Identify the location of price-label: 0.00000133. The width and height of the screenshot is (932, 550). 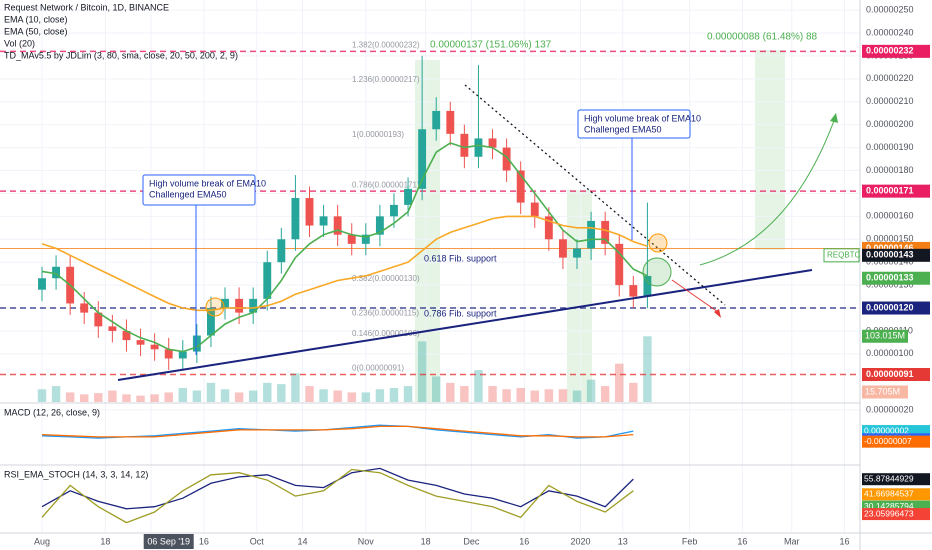
(890, 278).